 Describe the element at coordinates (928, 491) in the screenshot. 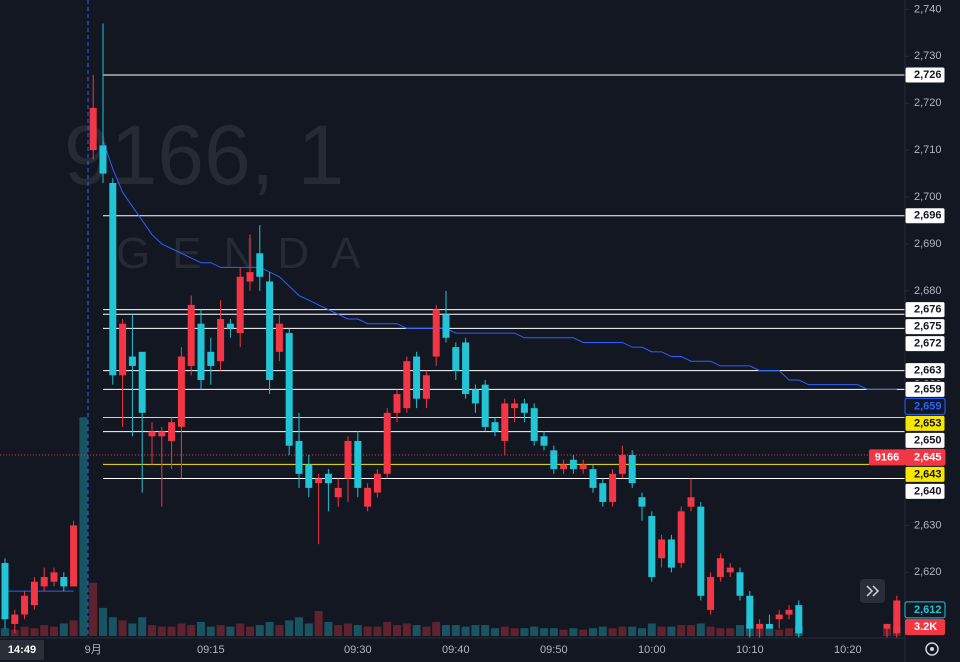

I see `price-label: 2,640` at that location.